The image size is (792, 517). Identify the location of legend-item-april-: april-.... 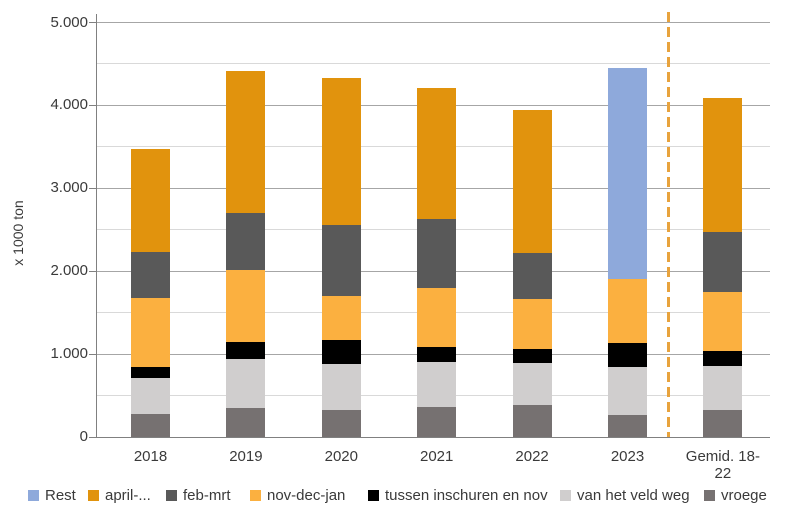
(119, 495).